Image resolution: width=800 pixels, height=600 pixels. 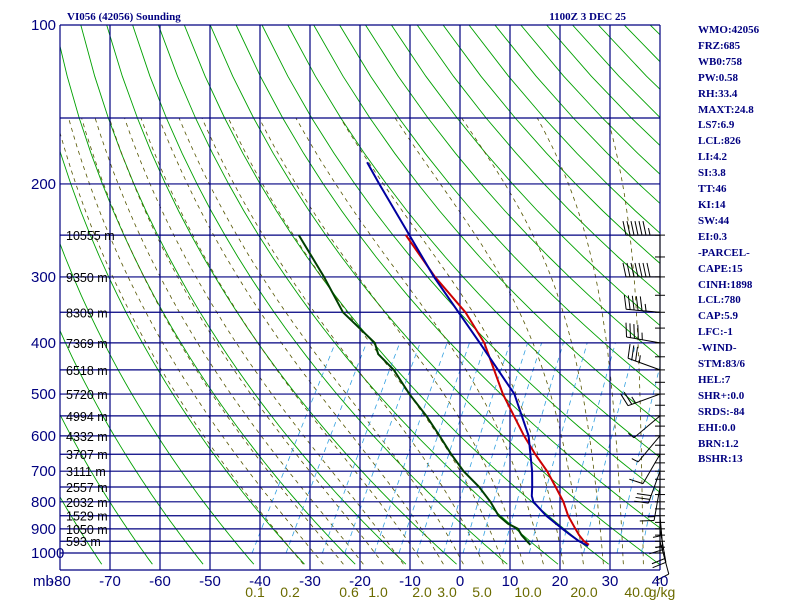 What do you see at coordinates (43, 436) in the screenshot?
I see `pressure-tick-label: 600` at bounding box center [43, 436].